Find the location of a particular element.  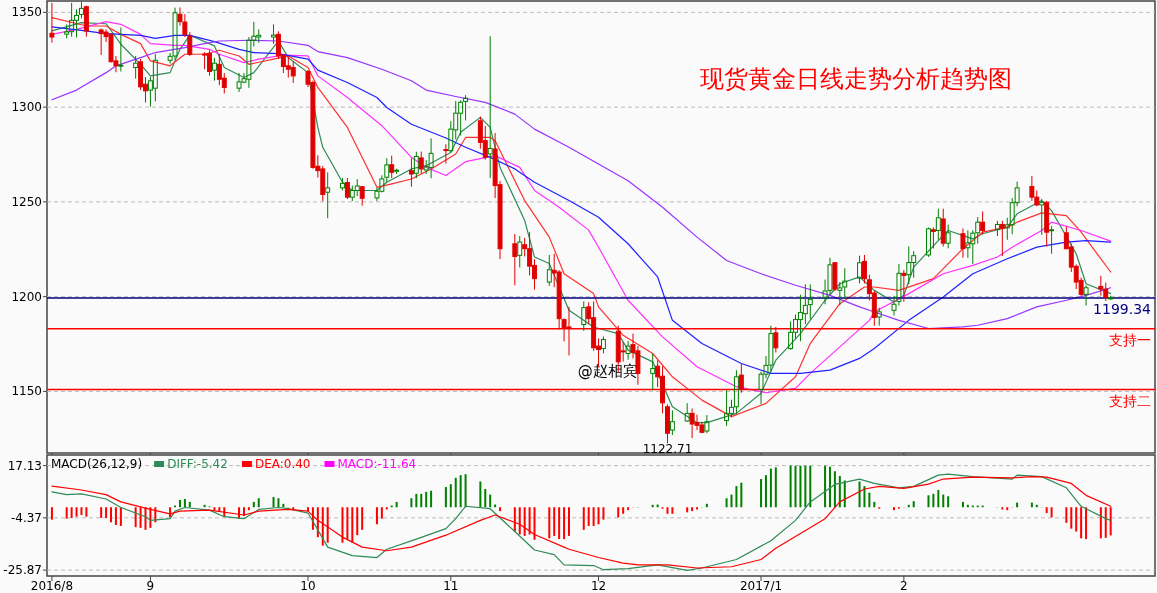

y-tick-label: -4.37 is located at coordinates (26, 517).